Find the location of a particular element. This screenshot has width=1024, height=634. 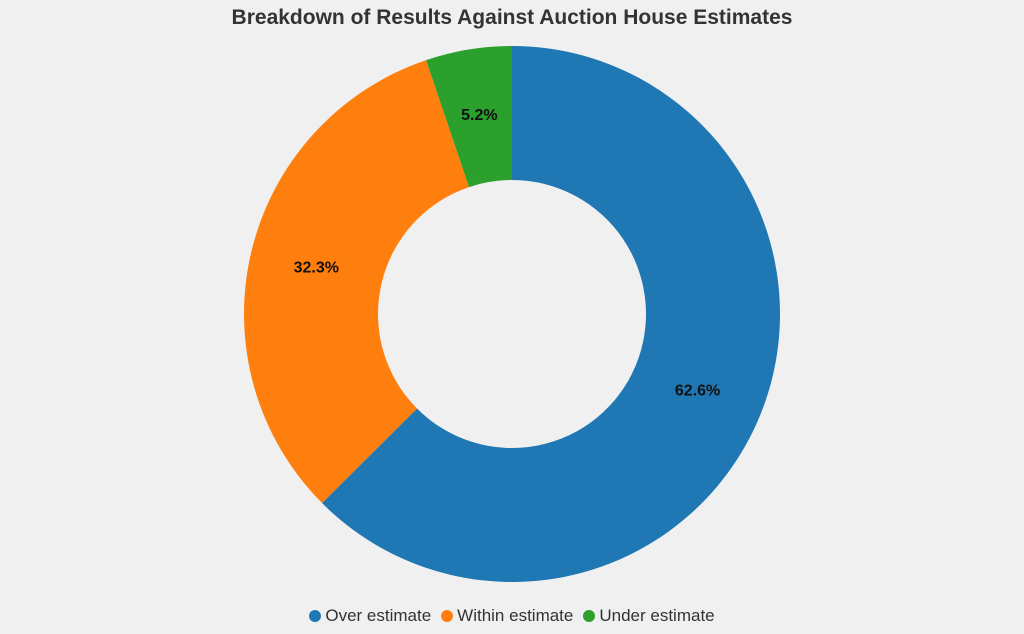

slice-label-under-estimate: 5.2% is located at coordinates (479, 115).